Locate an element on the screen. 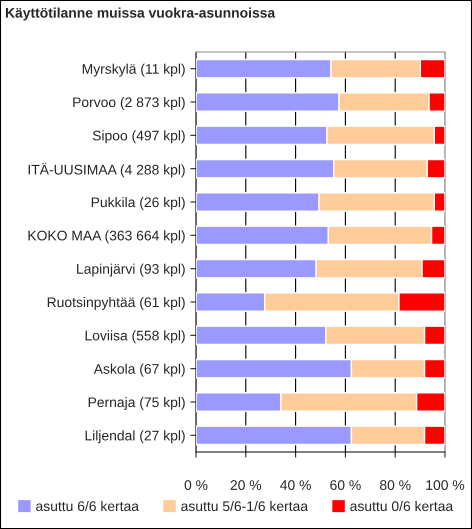 The image size is (472, 529). y-tick-label: ITÄ-UUSIMAA (4 288 kpl) is located at coordinates (106, 170).